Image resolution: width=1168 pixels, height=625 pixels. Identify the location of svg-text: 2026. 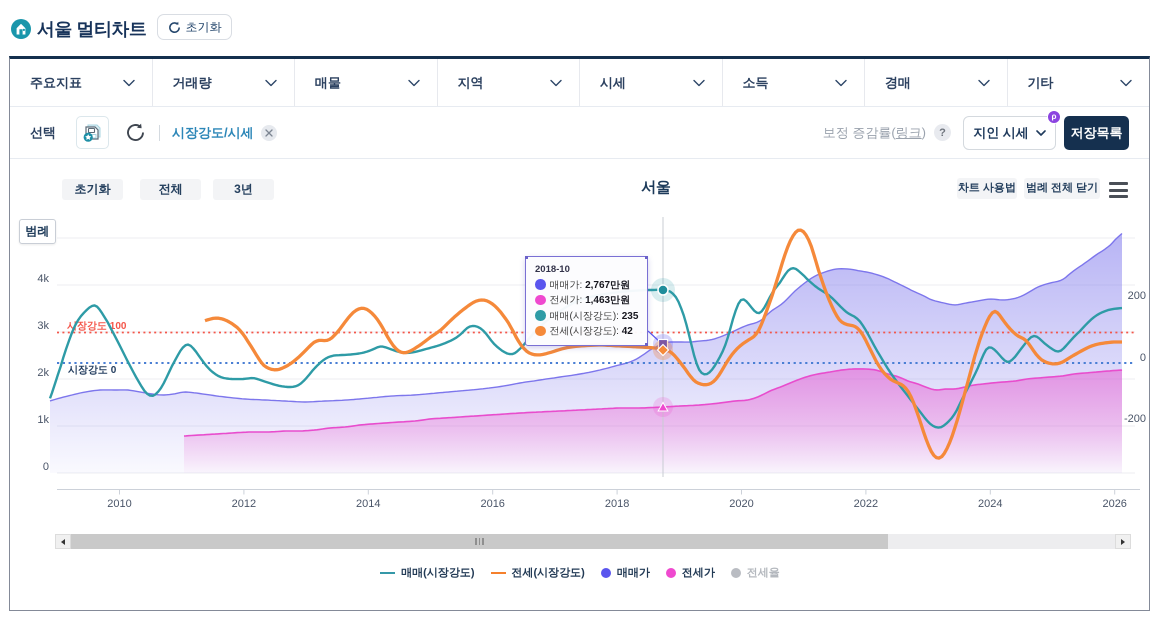
(1114, 504).